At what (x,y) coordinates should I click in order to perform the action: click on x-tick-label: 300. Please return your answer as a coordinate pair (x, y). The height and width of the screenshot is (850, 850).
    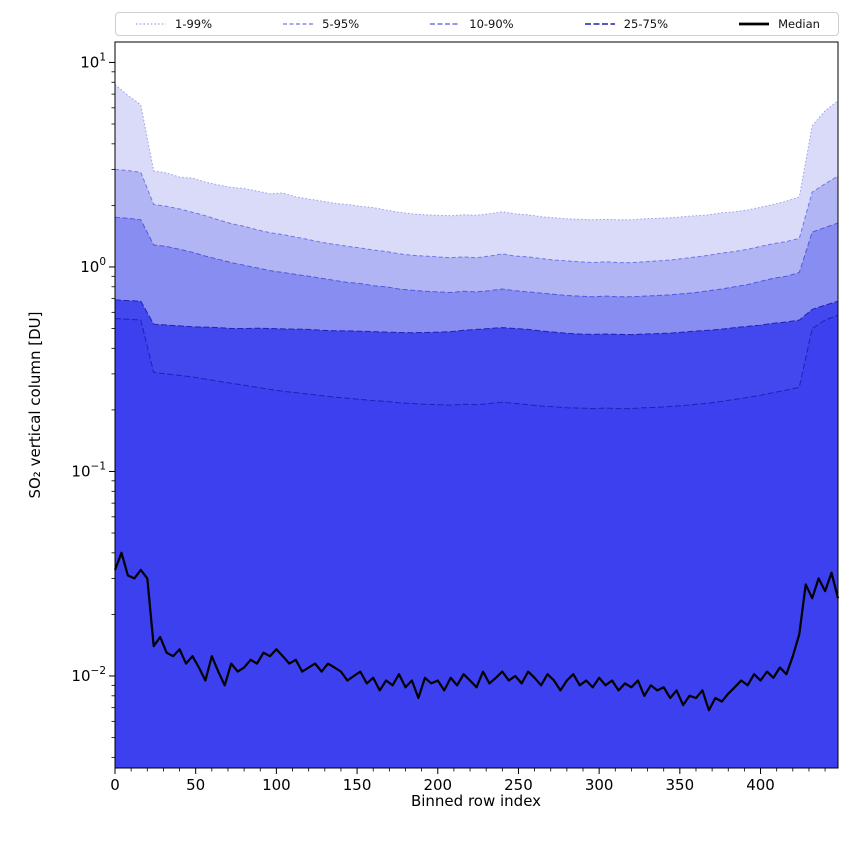
    Looking at the image, I should click on (599, 785).